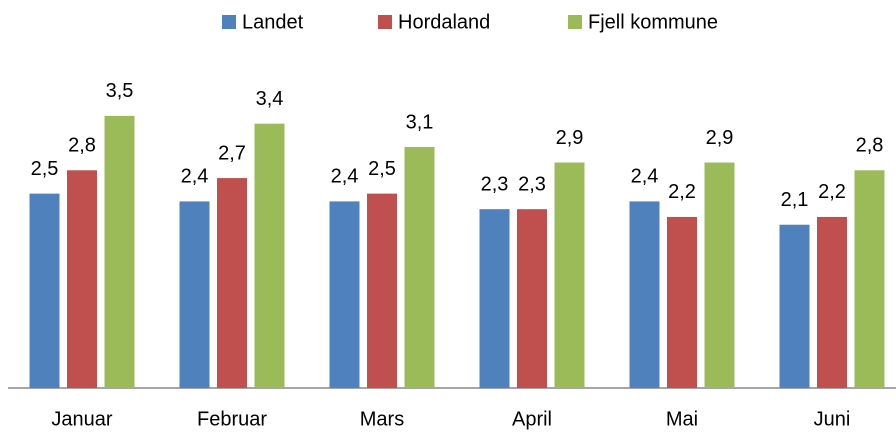 This screenshot has height=435, width=896. Describe the element at coordinates (444, 22) in the screenshot. I see `legend-label: Hordaland` at that location.